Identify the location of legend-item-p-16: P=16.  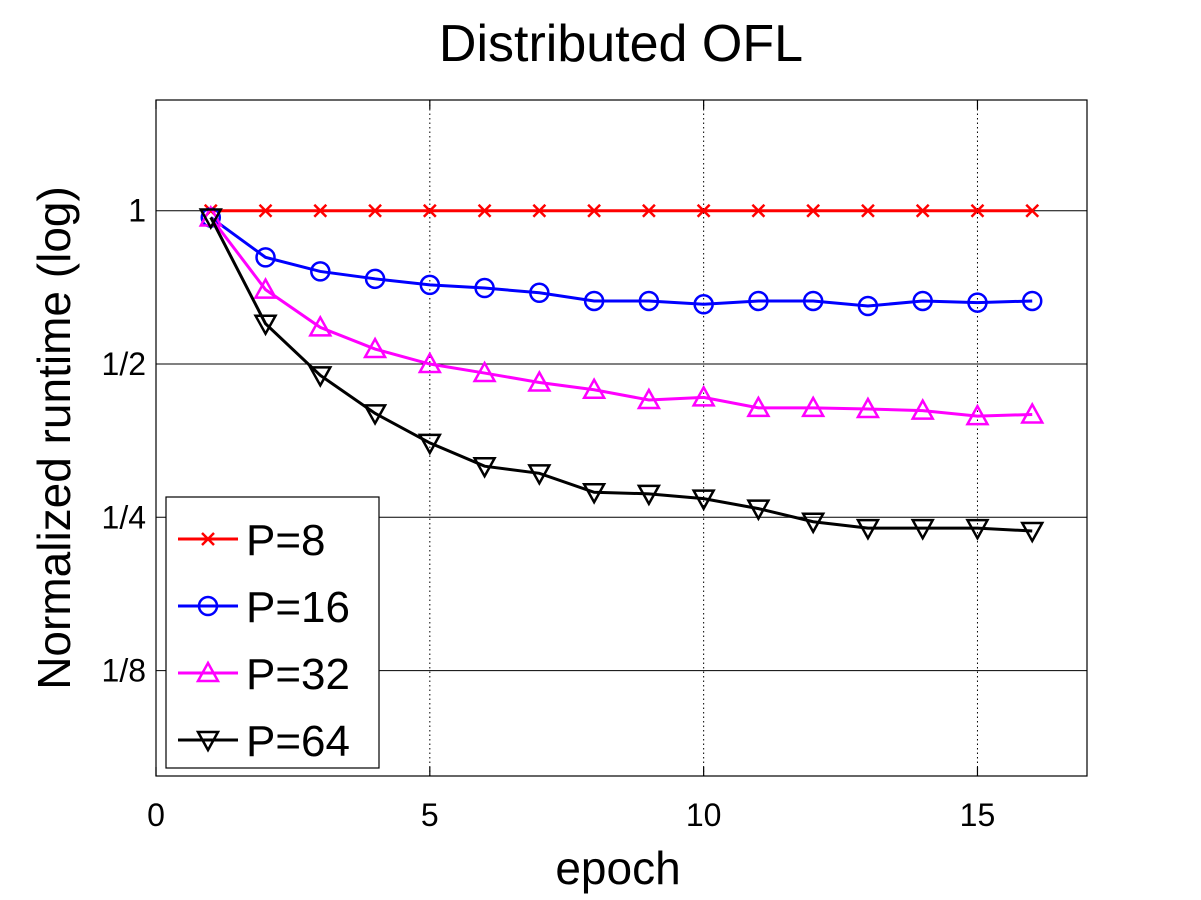
(264, 607).